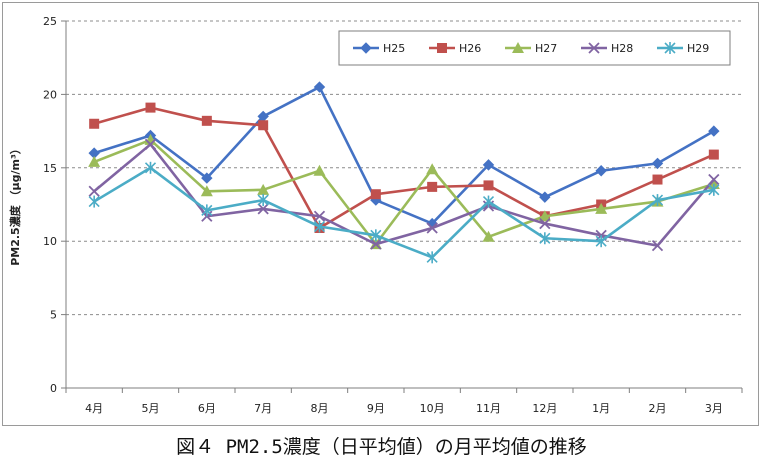 The width and height of the screenshot is (763, 472). Describe the element at coordinates (53, 315) in the screenshot. I see `y-tick-label: 5` at that location.